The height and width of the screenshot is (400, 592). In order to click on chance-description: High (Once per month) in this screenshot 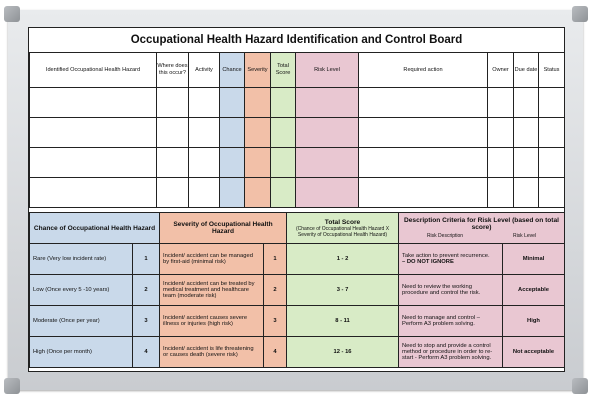, I will do `click(81, 352)`.